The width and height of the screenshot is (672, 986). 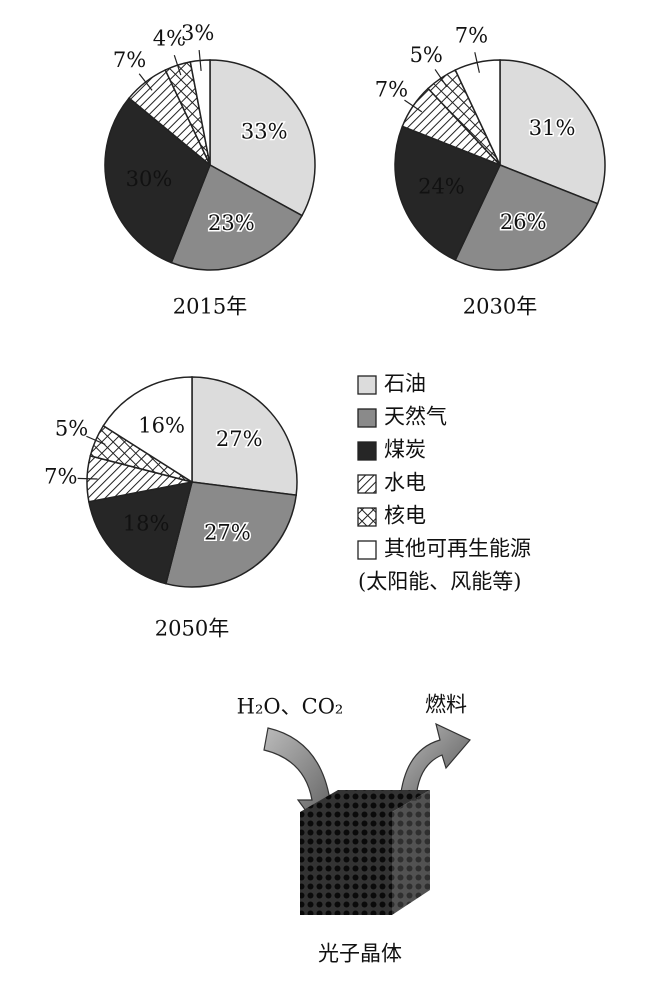 What do you see at coordinates (197, 33) in the screenshot?
I see `data-label: 3%` at bounding box center [197, 33].